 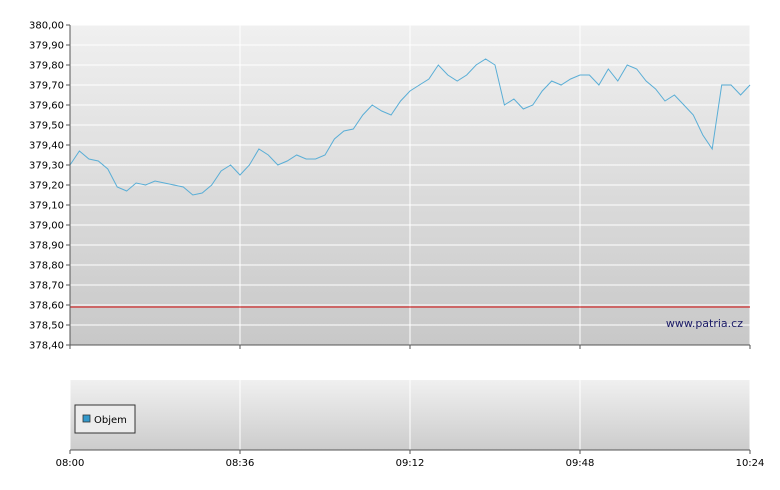 I want to click on price-x-ticks, so click(x=410, y=347).